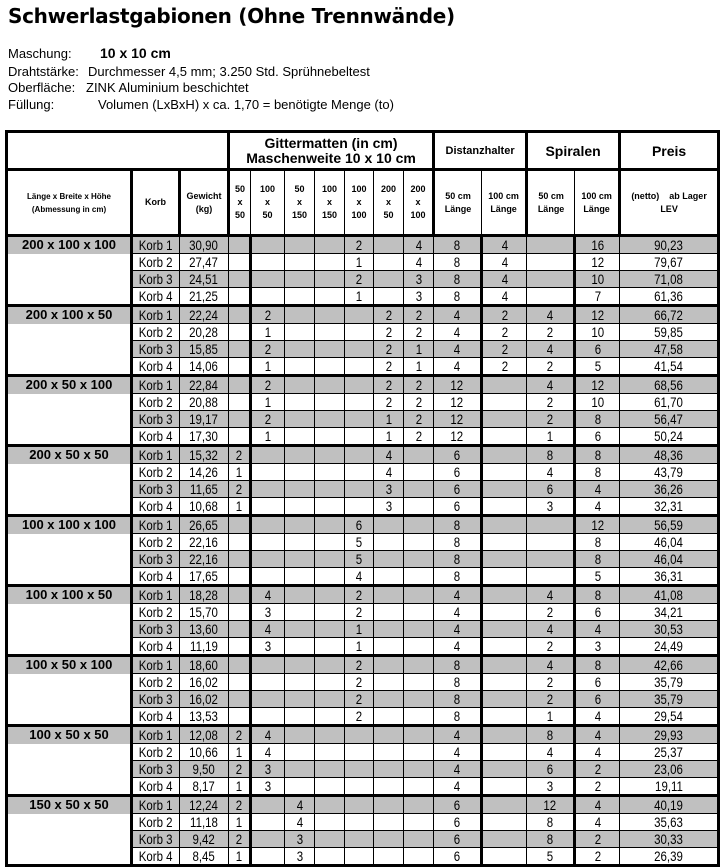 The width and height of the screenshot is (721, 867). Describe the element at coordinates (668, 245) in the screenshot. I see `preis-value: 90,23` at that location.